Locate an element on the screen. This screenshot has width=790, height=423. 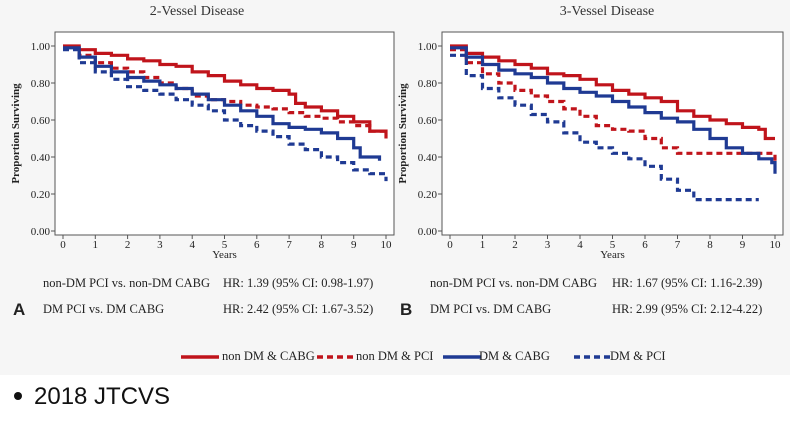
panel-a-x-tick-label: 2 is located at coordinates (128, 245).